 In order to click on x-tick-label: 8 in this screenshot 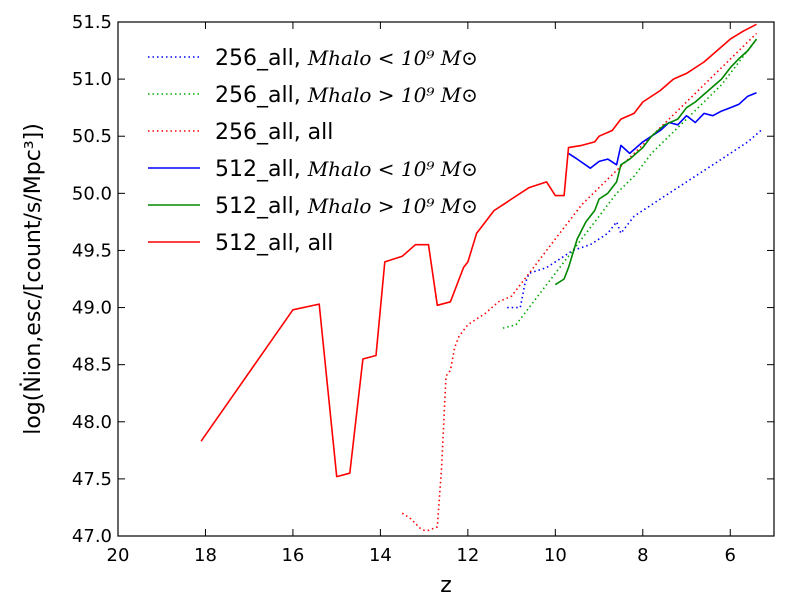, I will do `click(642, 555)`.